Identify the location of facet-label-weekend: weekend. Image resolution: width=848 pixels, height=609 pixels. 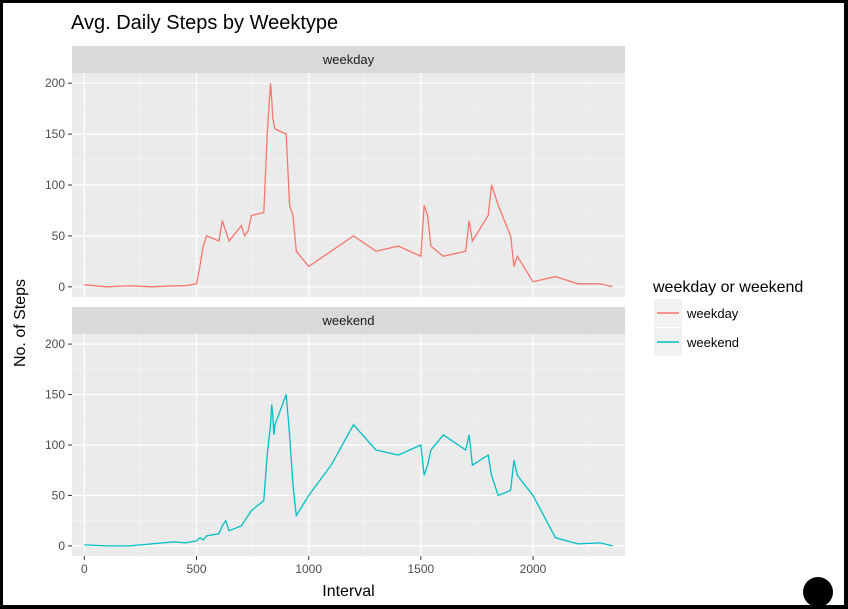
(347, 320).